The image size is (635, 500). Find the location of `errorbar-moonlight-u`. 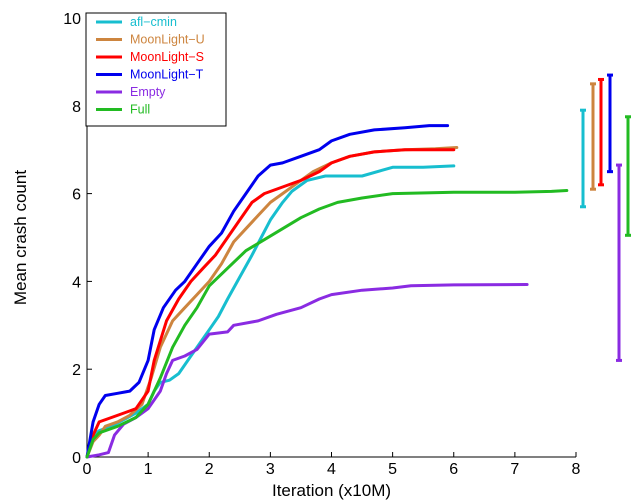

errorbar-moonlight-u is located at coordinates (593, 136).